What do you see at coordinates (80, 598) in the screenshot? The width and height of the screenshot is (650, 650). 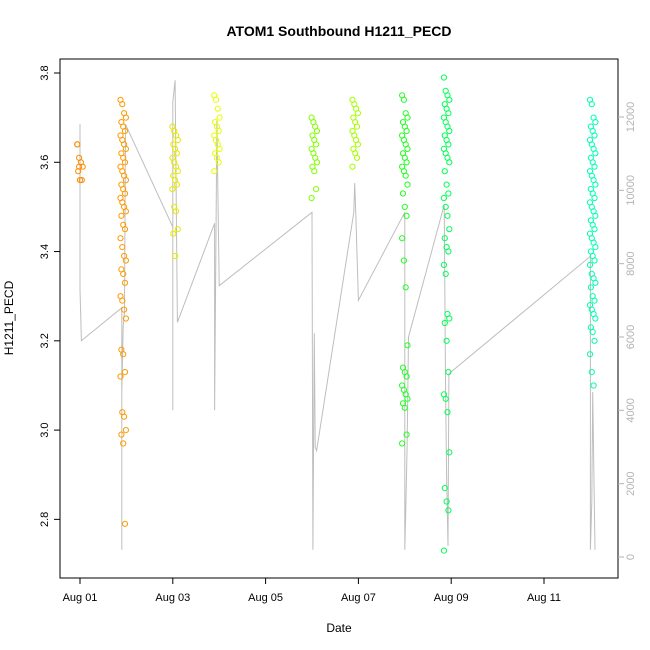 I see `x-tick-label: Aug 01` at bounding box center [80, 598].